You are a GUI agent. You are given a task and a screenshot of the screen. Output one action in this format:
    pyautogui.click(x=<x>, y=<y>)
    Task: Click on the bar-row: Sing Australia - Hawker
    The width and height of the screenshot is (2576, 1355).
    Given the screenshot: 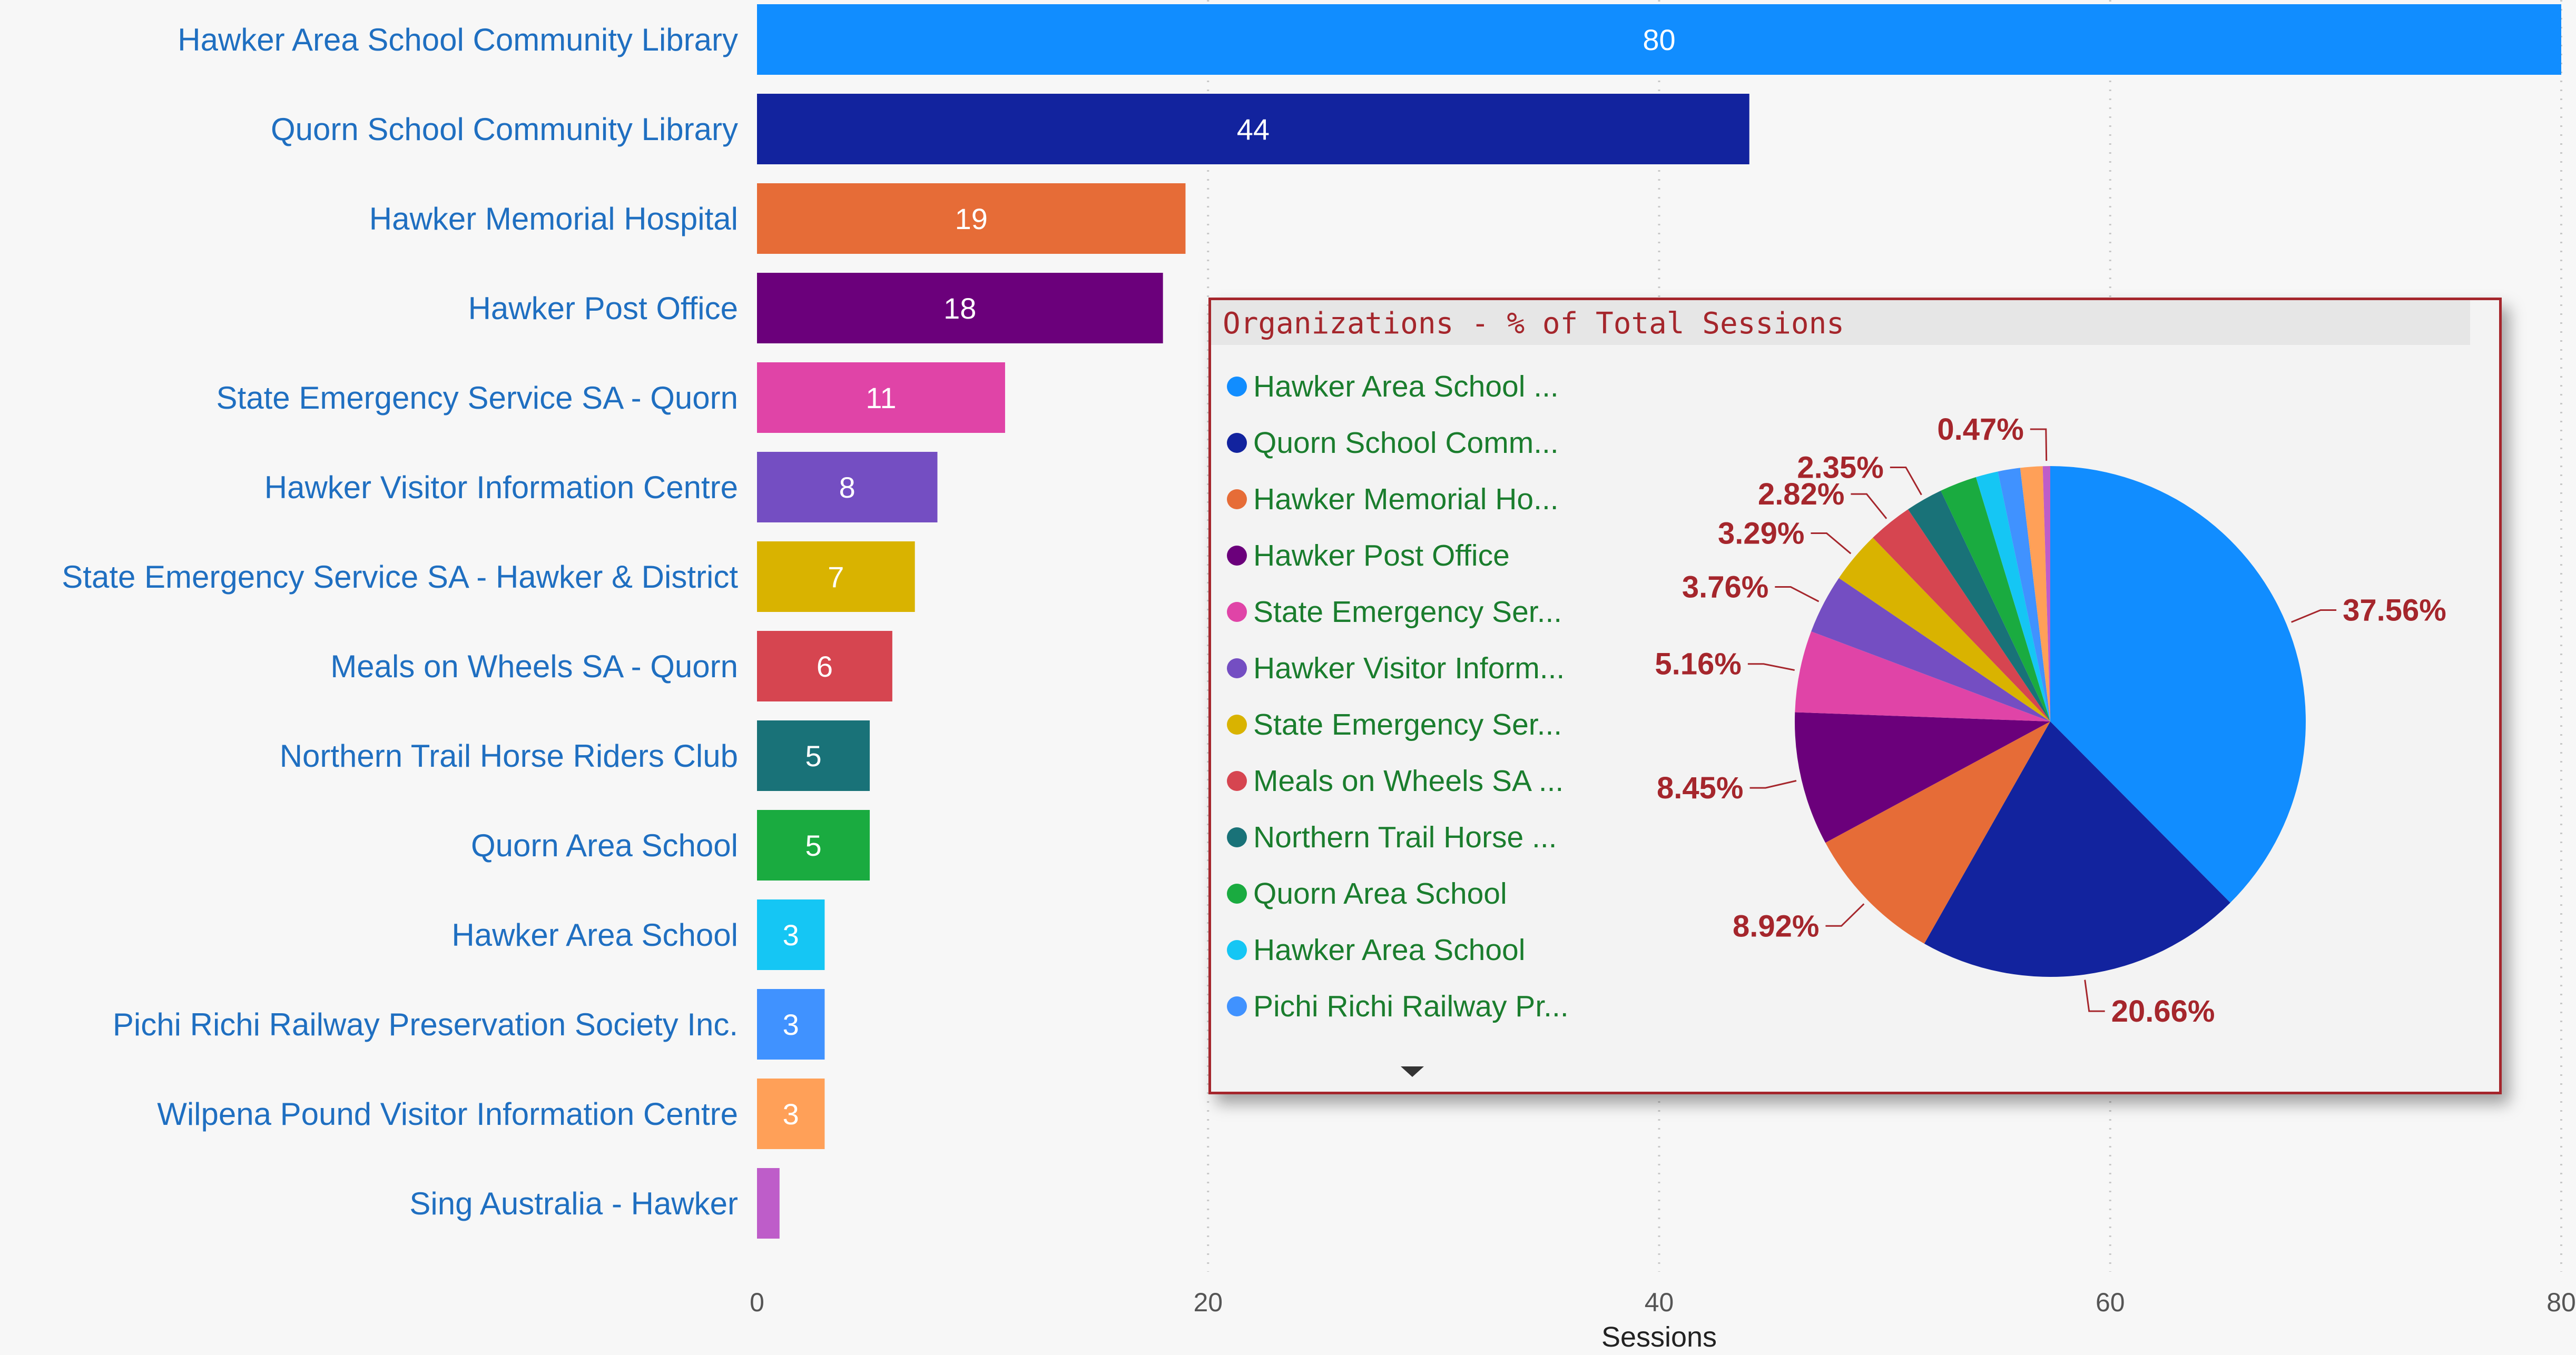 What is the action you would take?
    pyautogui.click(x=594, y=1204)
    